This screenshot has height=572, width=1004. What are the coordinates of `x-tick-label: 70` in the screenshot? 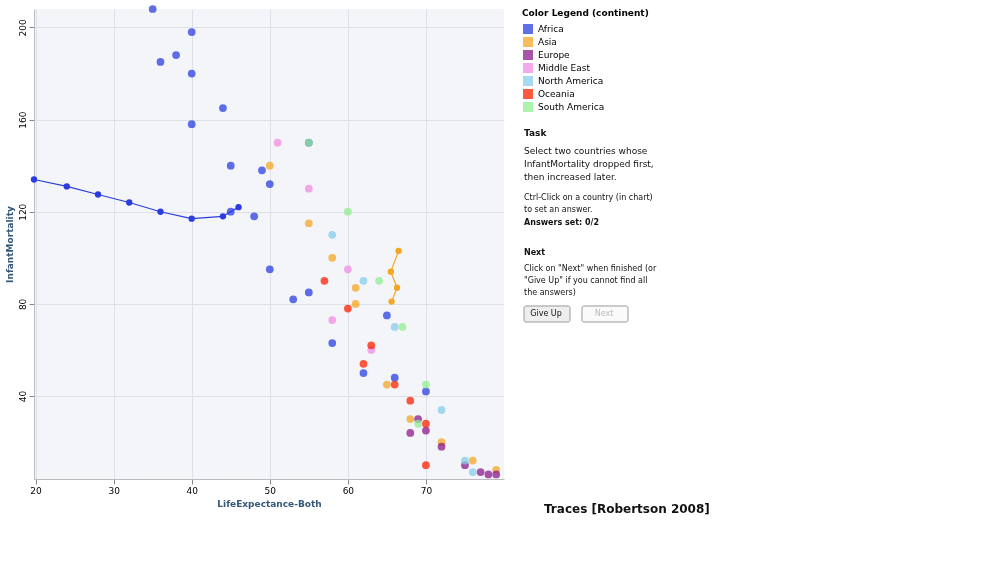 It's located at (426, 490).